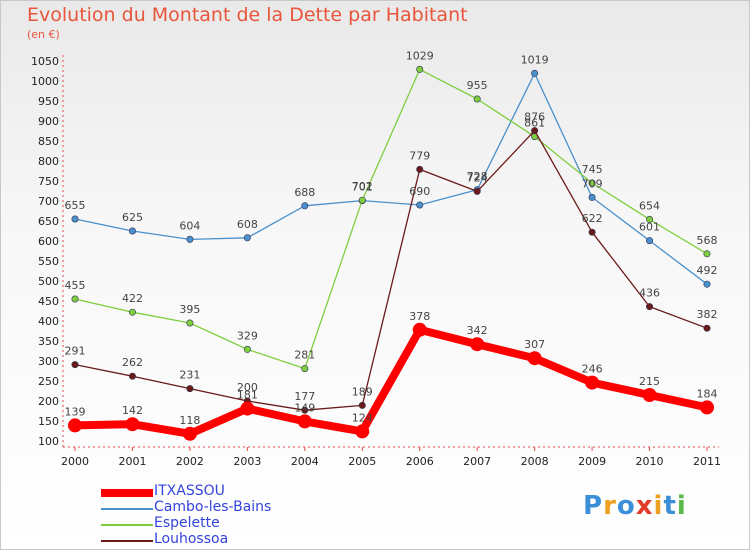 The width and height of the screenshot is (750, 550). Describe the element at coordinates (419, 316) in the screenshot. I see `data-label: 378` at that location.